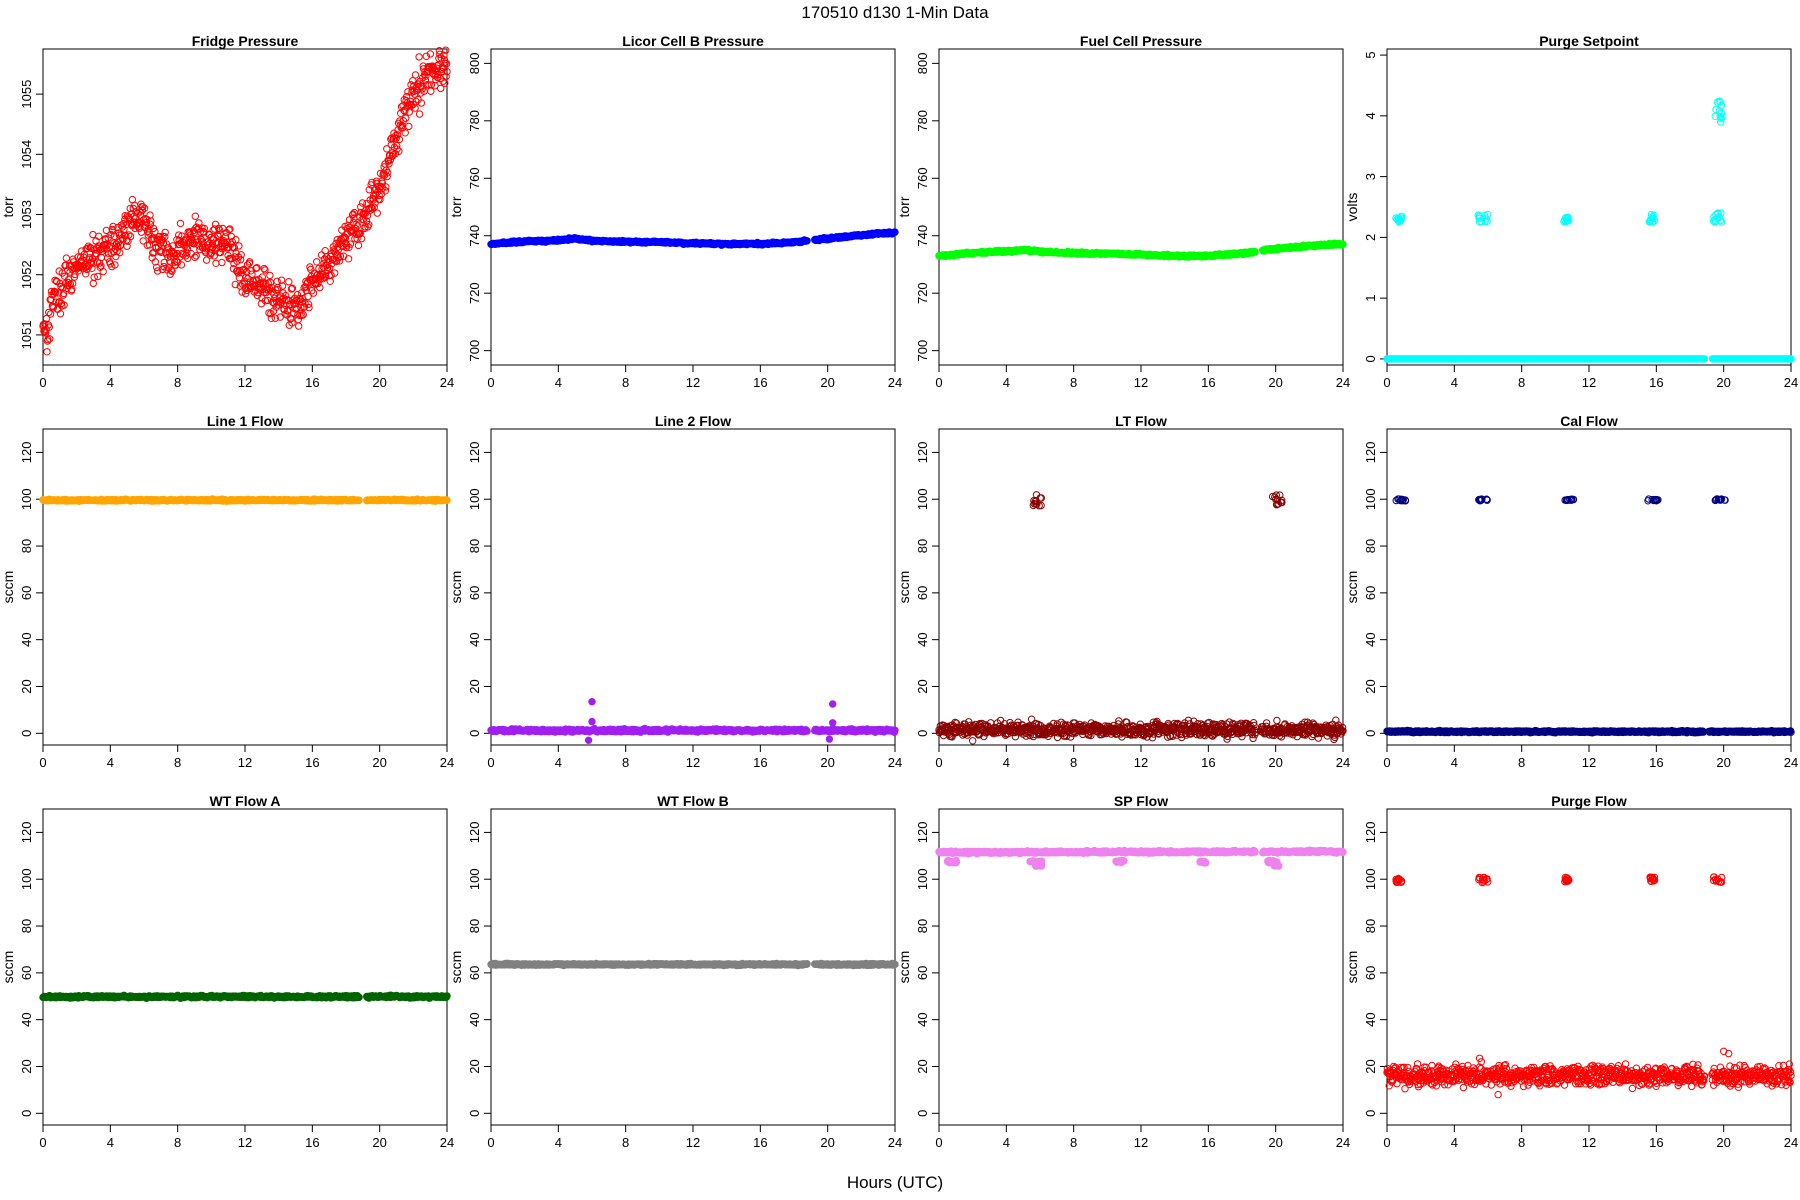 The width and height of the screenshot is (1800, 1200). Describe the element at coordinates (26, 686) in the screenshot. I see `y-tick-label: 20` at that location.